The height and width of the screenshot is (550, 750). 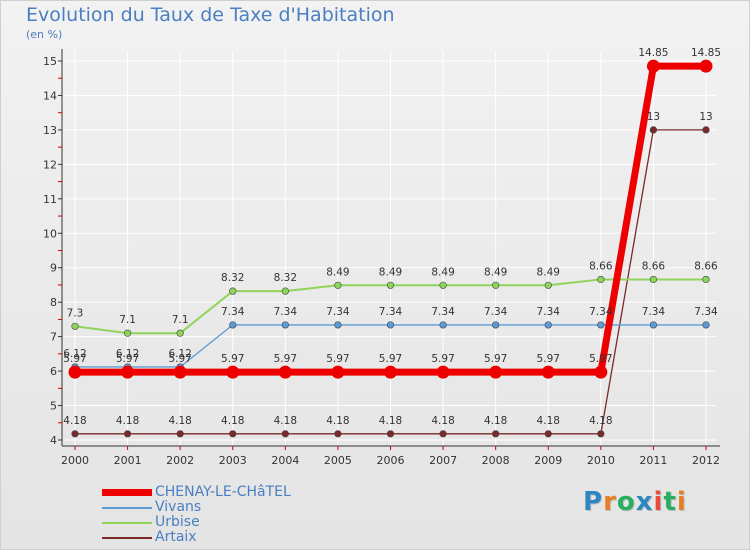 I want to click on x-tick-label: 2002, so click(x=180, y=460).